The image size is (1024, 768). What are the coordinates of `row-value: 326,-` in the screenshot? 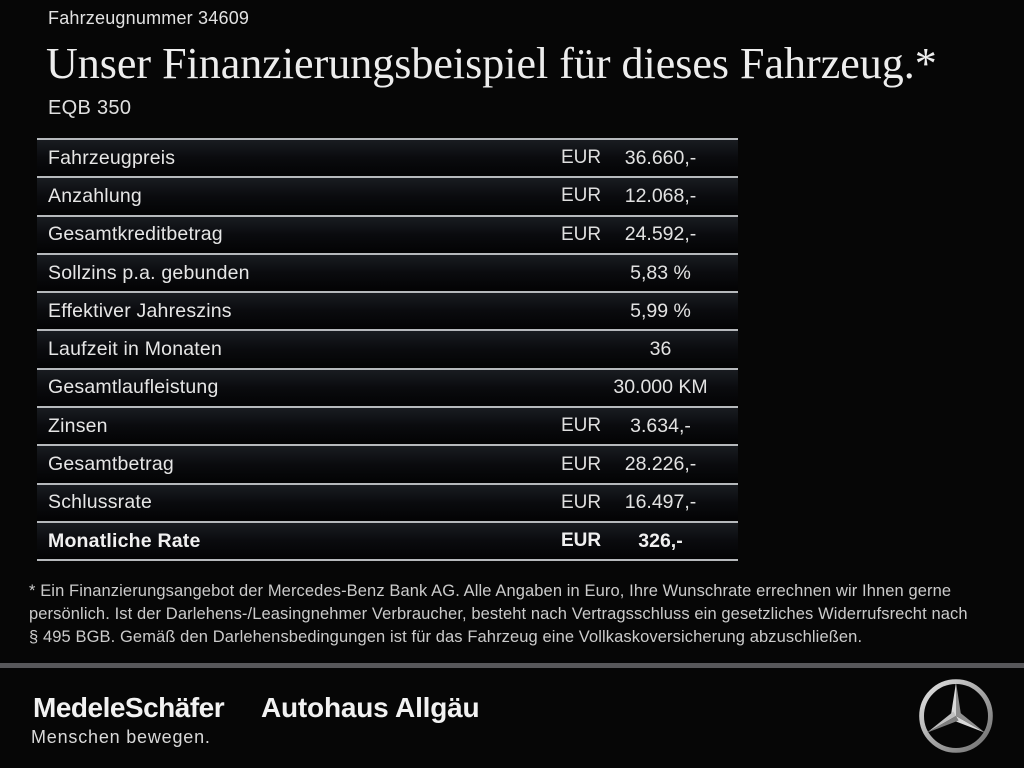 It's located at (660, 540).